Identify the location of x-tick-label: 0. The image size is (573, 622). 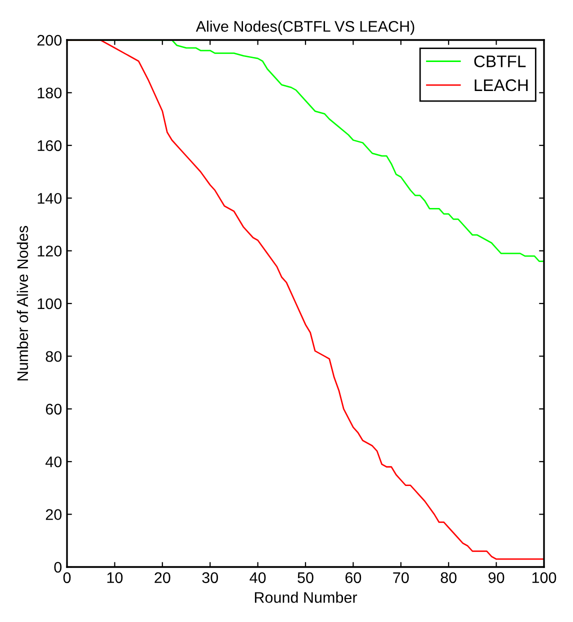
(67, 578).